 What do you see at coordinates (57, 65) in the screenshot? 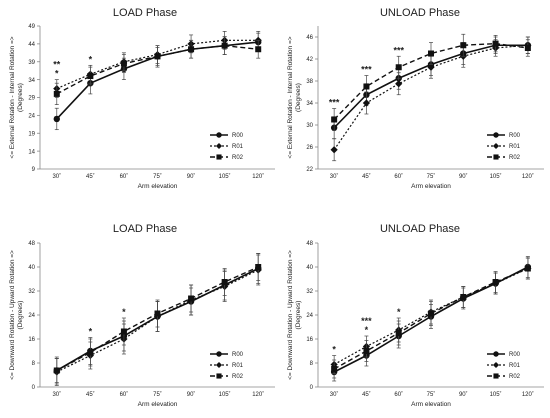
I see `significance-marker: **` at bounding box center [57, 65].